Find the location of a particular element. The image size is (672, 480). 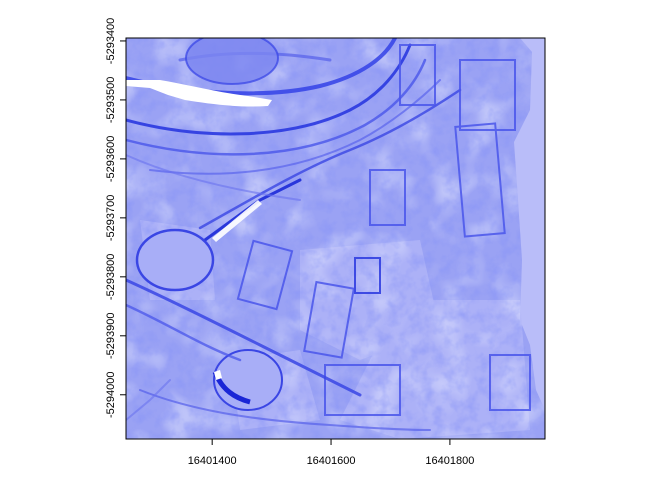

y-tick-label: -5293600 is located at coordinates (111, 159).